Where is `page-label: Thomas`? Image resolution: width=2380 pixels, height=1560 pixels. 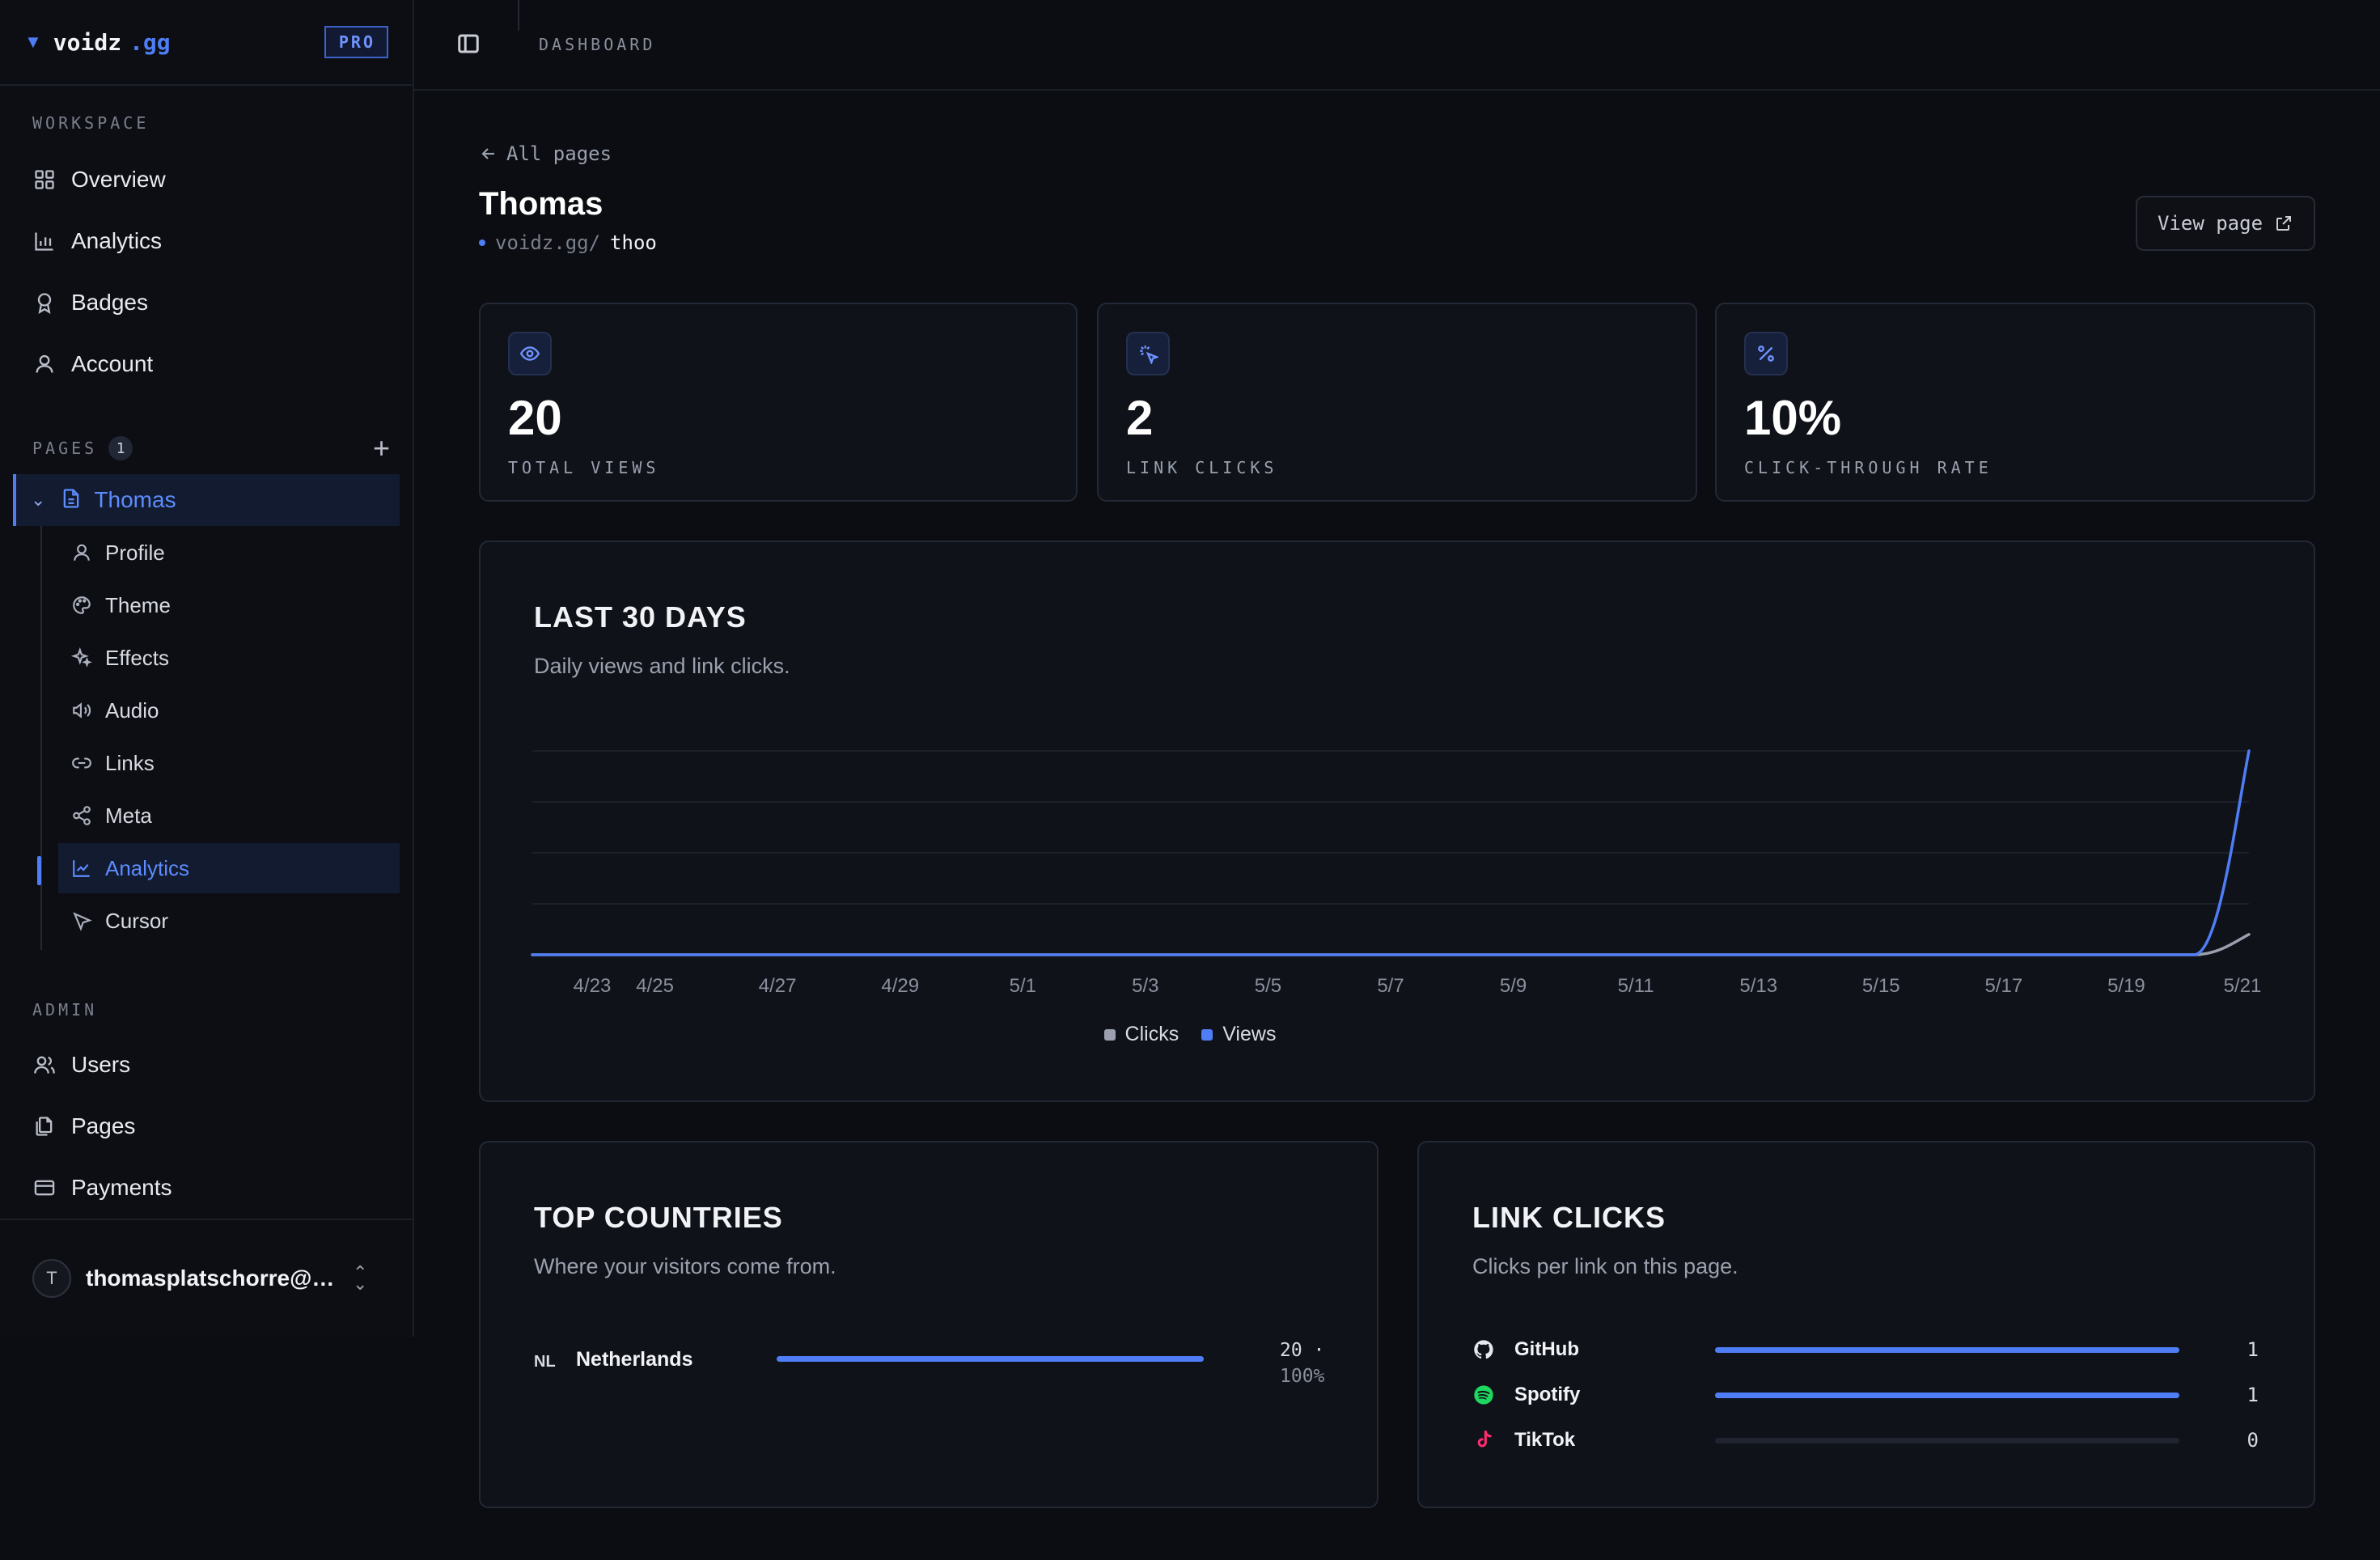 page-label: Thomas is located at coordinates (135, 500).